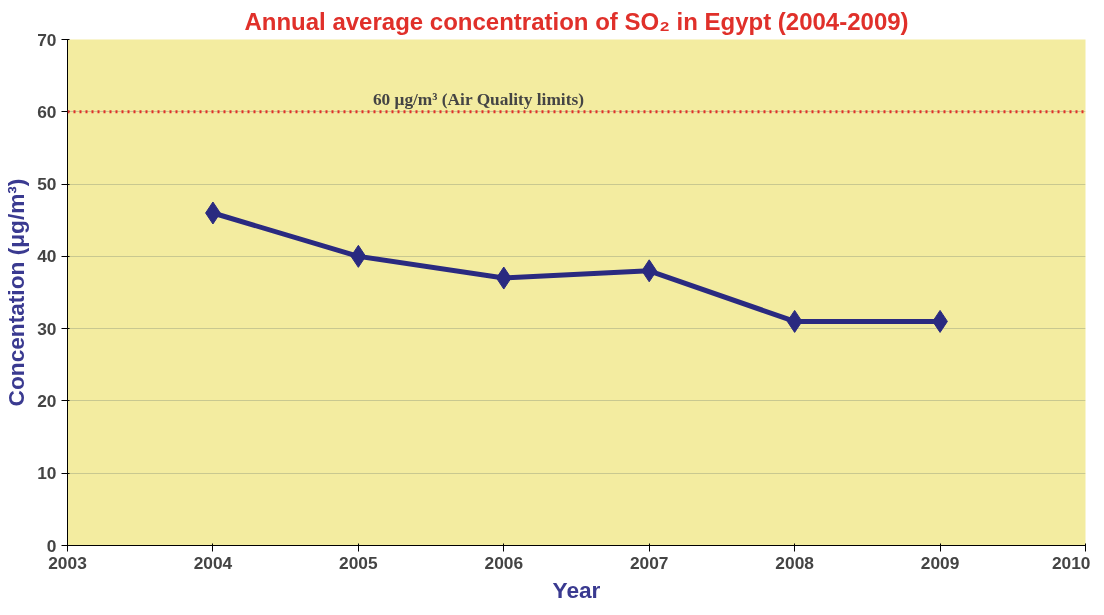  What do you see at coordinates (47, 256) in the screenshot?
I see `y-tick-label: 40` at bounding box center [47, 256].